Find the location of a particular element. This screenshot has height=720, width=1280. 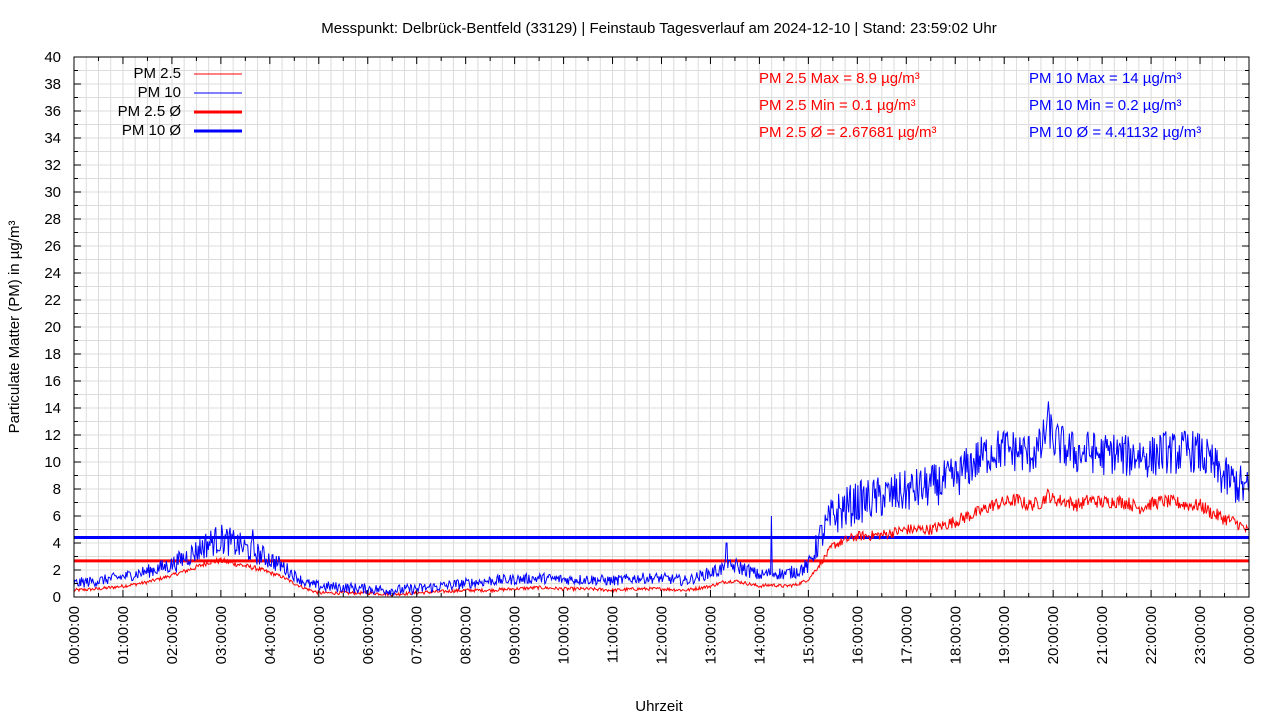

x-tick-label: 09:00:00 is located at coordinates (515, 635).